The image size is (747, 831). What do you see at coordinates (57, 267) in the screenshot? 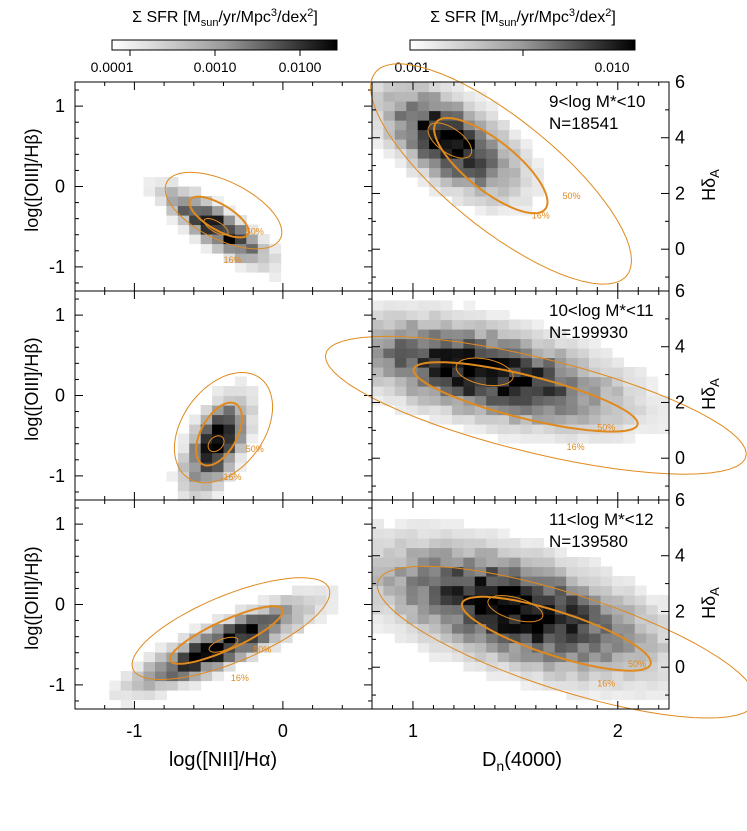
I see `bpt-row1-ylabel-0: -1` at bounding box center [57, 267].